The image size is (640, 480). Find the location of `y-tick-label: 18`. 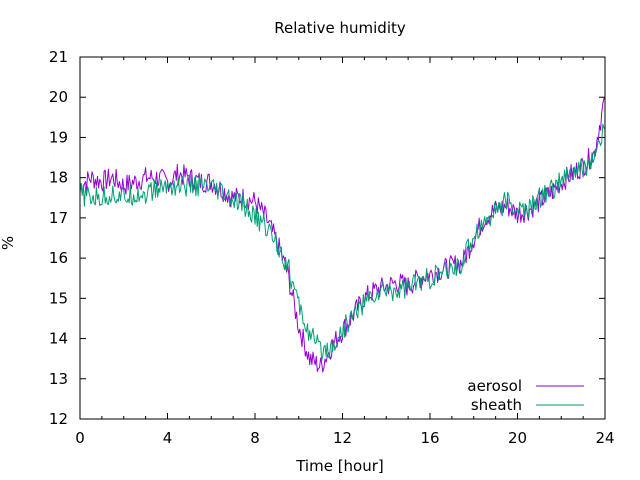

y-tick-label: 18 is located at coordinates (58, 178).